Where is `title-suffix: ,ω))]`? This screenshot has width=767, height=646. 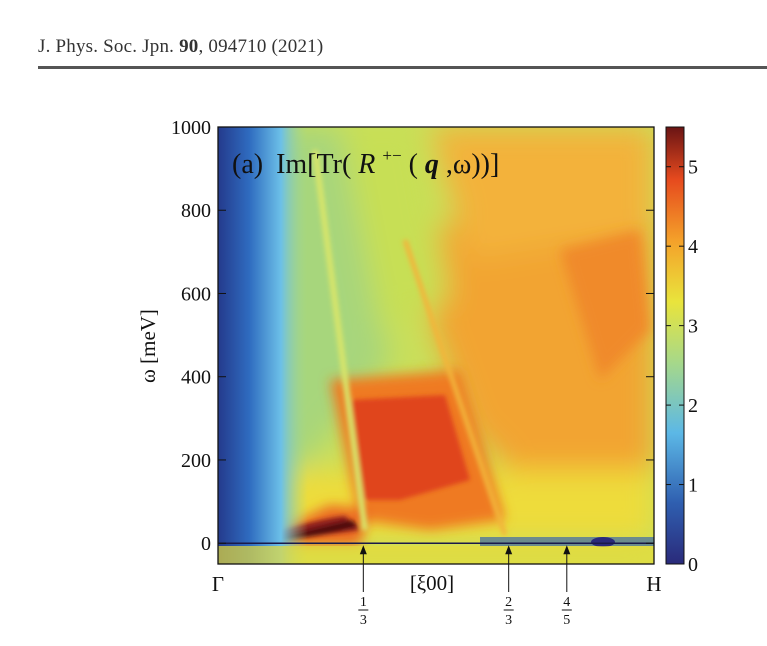
title-suffix: ,ω))] is located at coordinates (472, 164).